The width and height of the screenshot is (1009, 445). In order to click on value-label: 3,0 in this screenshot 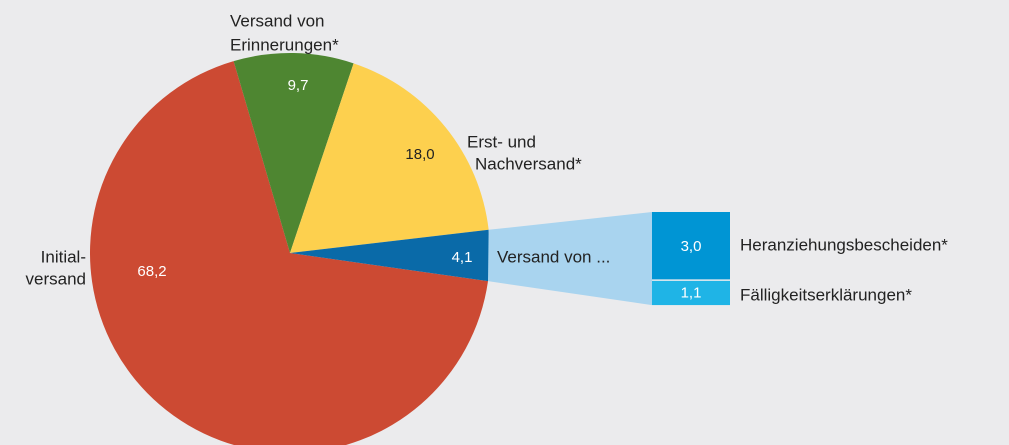, I will do `click(691, 246)`.